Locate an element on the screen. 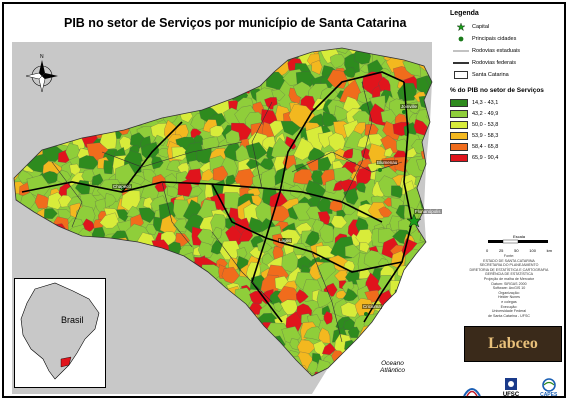 The height and width of the screenshot is (402, 570). city-dot-blumenau is located at coordinates (380, 170).